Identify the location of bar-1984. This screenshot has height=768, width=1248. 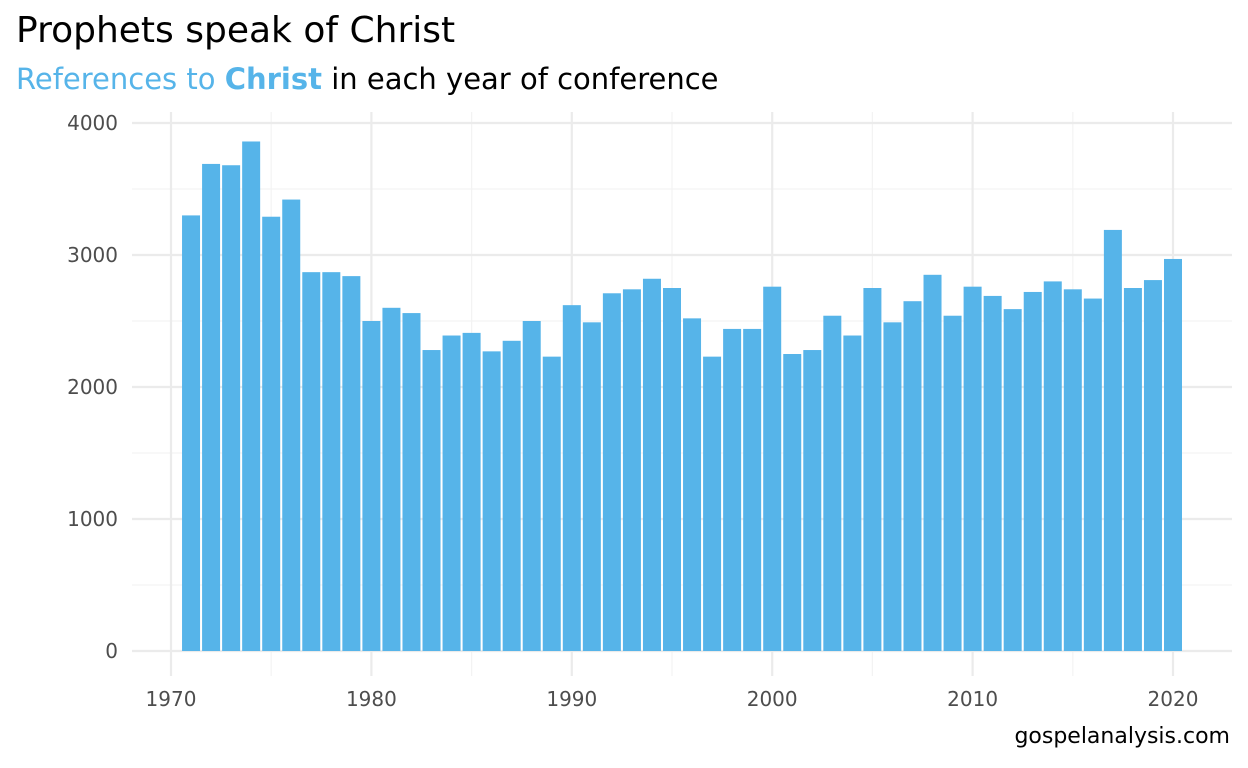
(451, 493).